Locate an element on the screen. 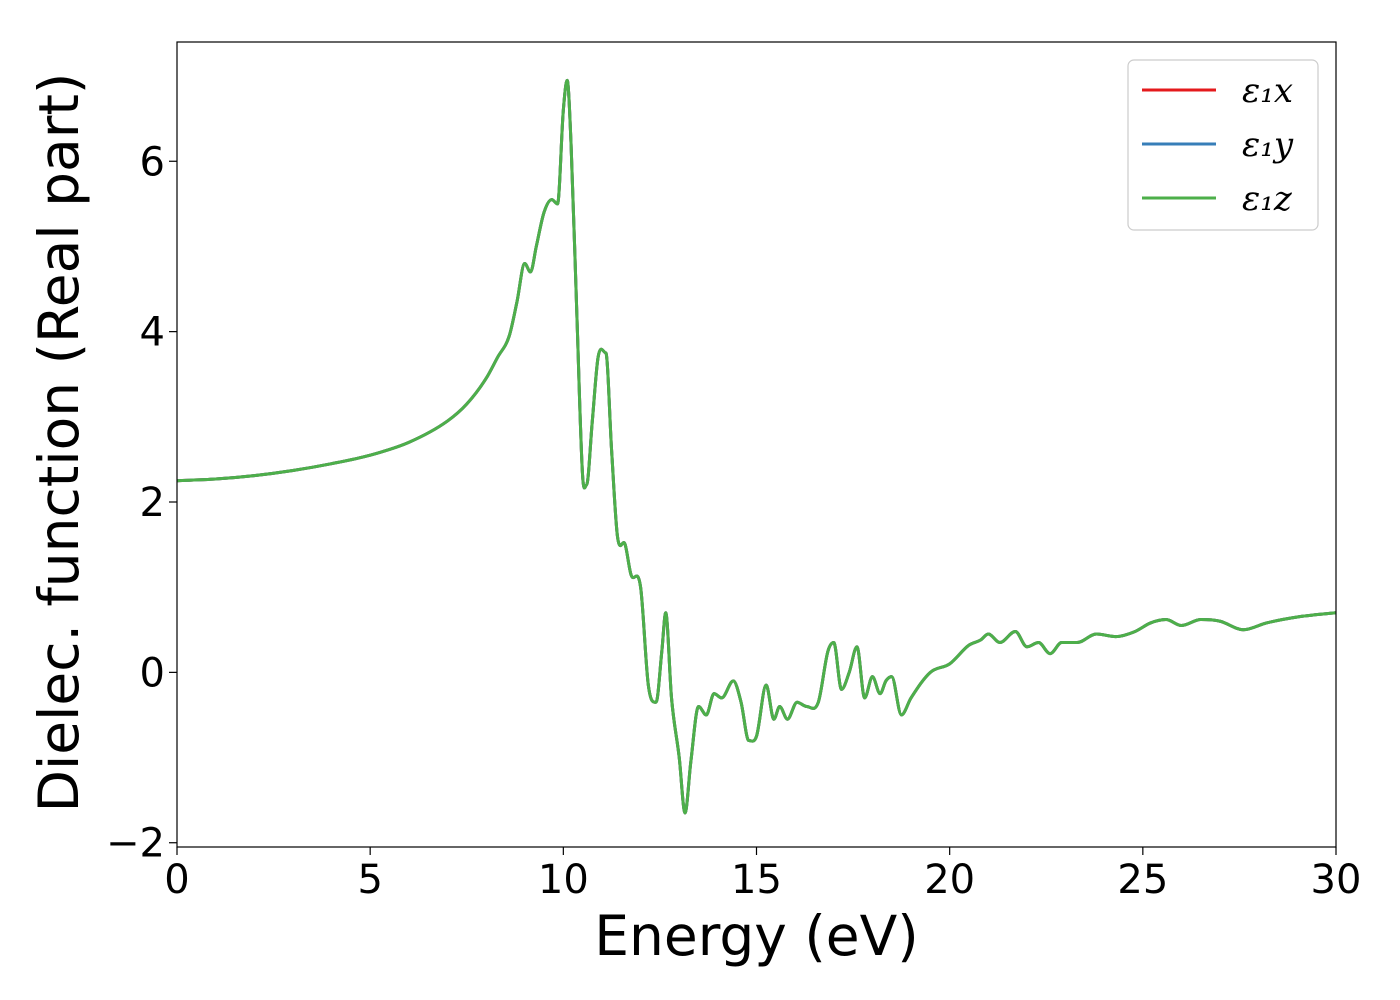 This screenshot has width=1400, height=1000. x-tick-label: 25 is located at coordinates (1142, 880).